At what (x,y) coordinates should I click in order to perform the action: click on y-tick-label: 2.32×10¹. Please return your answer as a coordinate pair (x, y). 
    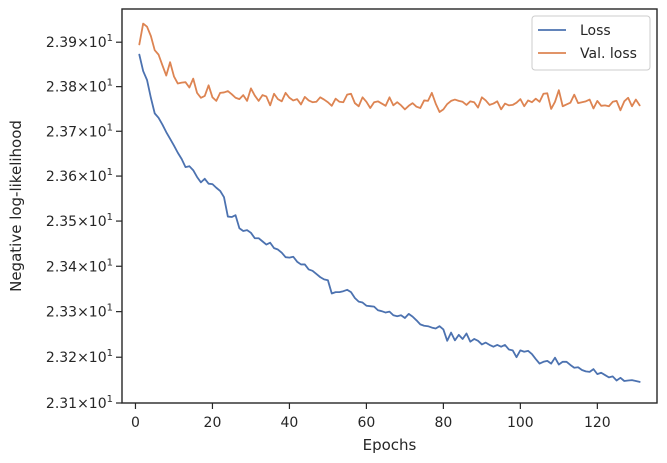
    Looking at the image, I should click on (79, 357).